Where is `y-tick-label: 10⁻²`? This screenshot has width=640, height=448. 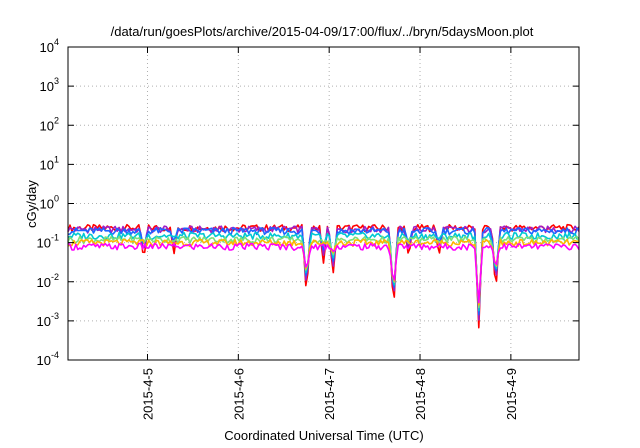 y-tick-label: 10⁻² is located at coordinates (48, 281).